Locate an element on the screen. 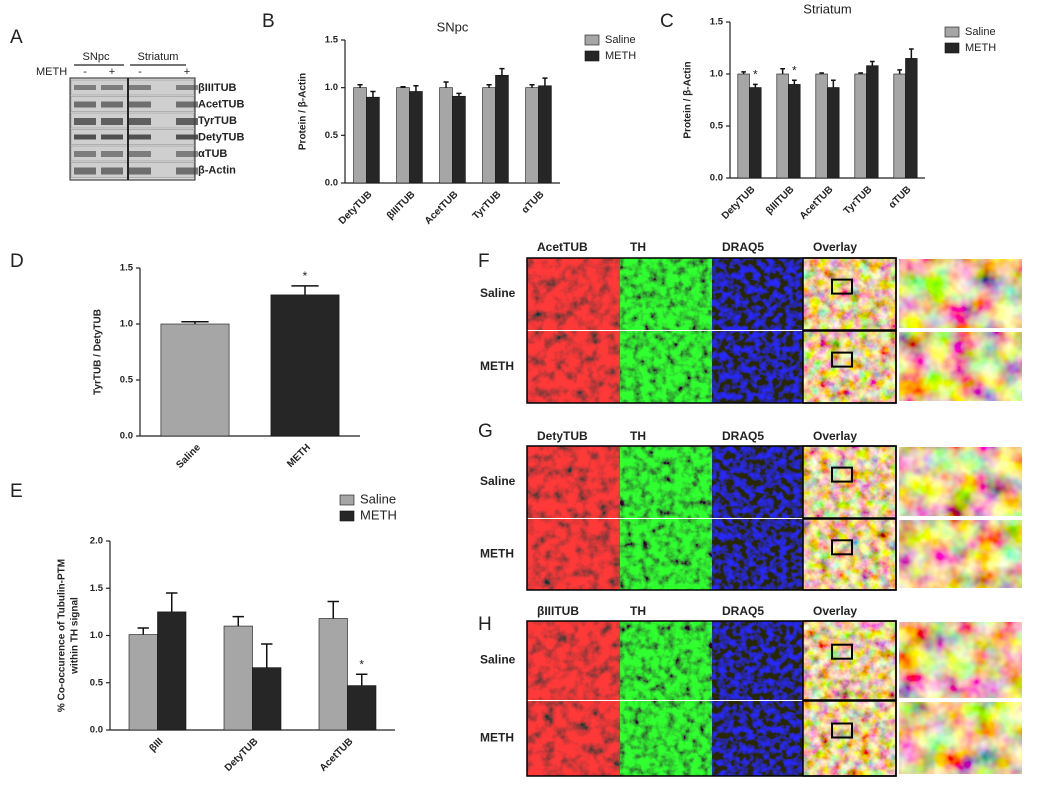 The height and width of the screenshot is (790, 1050). x-tick-label: βIII is located at coordinates (156, 745).